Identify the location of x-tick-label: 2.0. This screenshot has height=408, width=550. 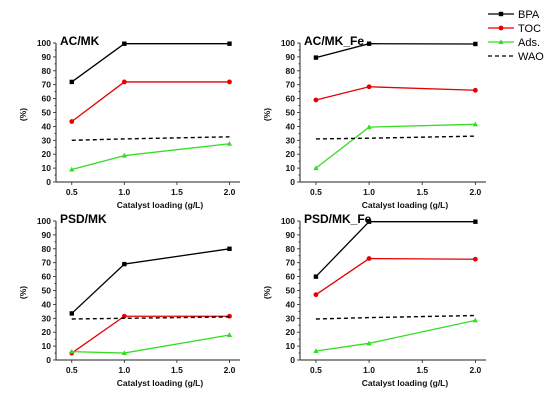
(475, 192).